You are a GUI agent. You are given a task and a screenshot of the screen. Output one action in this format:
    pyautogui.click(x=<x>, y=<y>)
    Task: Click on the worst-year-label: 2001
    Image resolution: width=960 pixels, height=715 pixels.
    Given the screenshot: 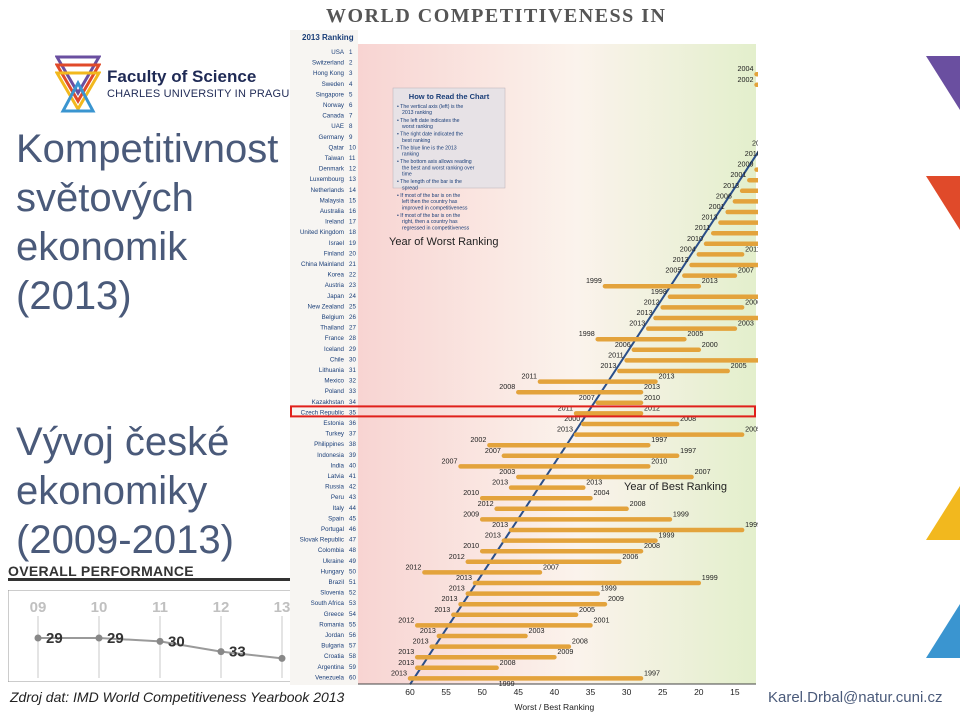 What is the action you would take?
    pyautogui.click(x=717, y=206)
    